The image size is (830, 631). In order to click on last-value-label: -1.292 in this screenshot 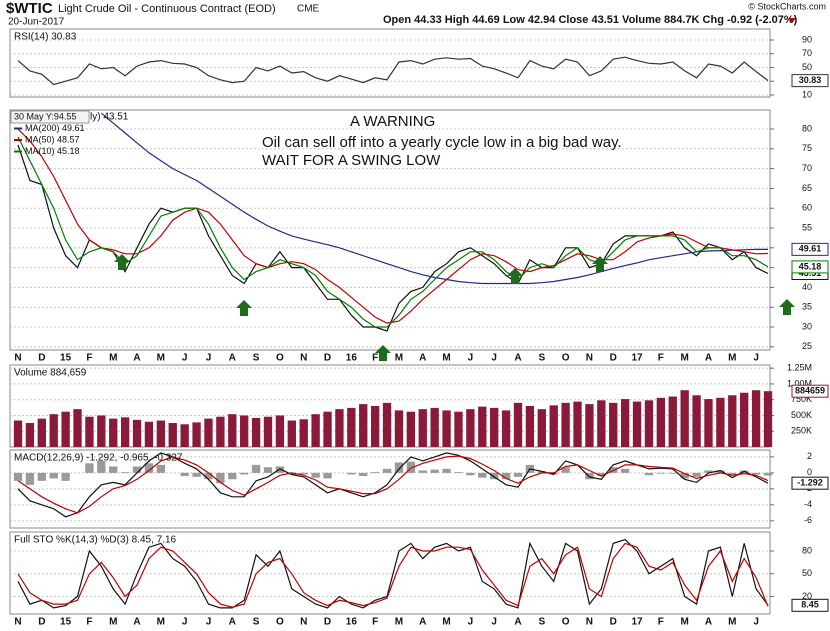, I will do `click(810, 483)`.